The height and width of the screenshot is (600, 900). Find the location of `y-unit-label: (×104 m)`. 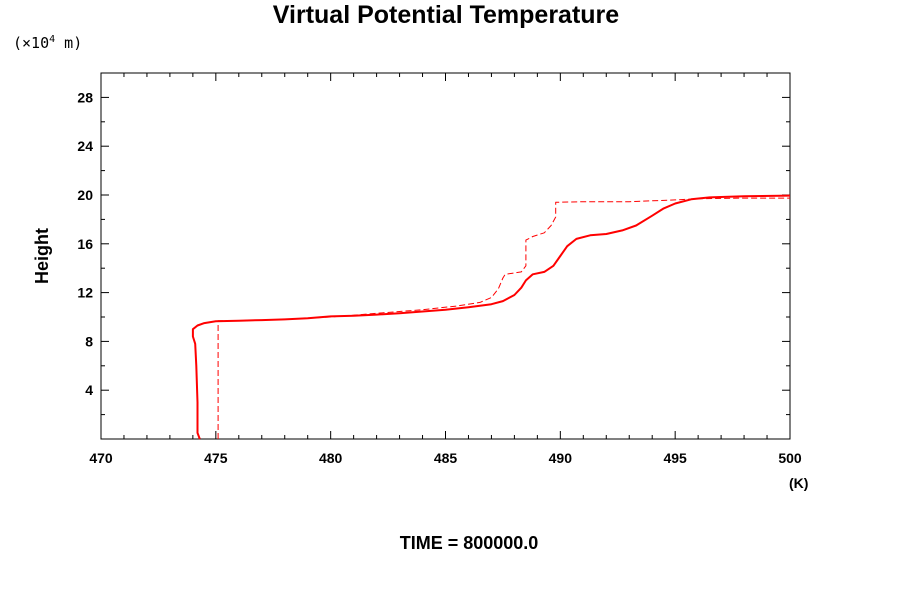

y-unit-label: (×104 m) is located at coordinates (47, 43).